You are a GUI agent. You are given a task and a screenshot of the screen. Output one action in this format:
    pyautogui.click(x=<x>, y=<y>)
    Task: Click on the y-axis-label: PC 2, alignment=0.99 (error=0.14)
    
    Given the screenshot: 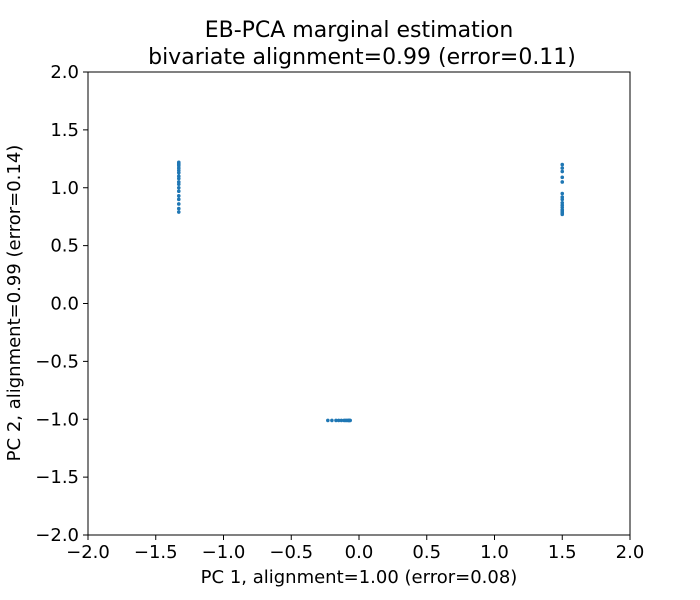 What is the action you would take?
    pyautogui.click(x=14, y=303)
    